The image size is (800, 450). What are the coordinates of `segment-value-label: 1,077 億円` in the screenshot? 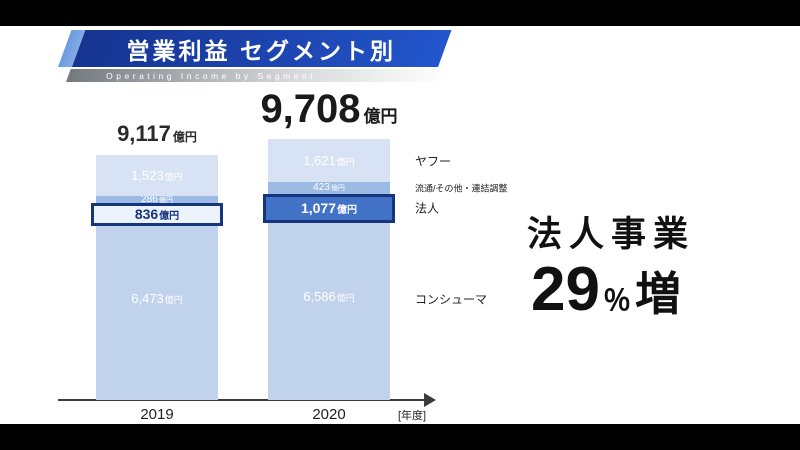 It's located at (329, 207).